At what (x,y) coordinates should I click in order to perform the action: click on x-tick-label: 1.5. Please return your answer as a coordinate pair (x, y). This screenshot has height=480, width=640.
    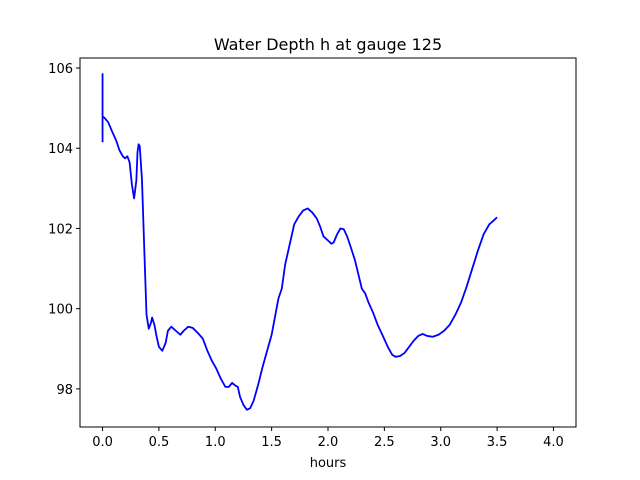
    Looking at the image, I should click on (271, 442).